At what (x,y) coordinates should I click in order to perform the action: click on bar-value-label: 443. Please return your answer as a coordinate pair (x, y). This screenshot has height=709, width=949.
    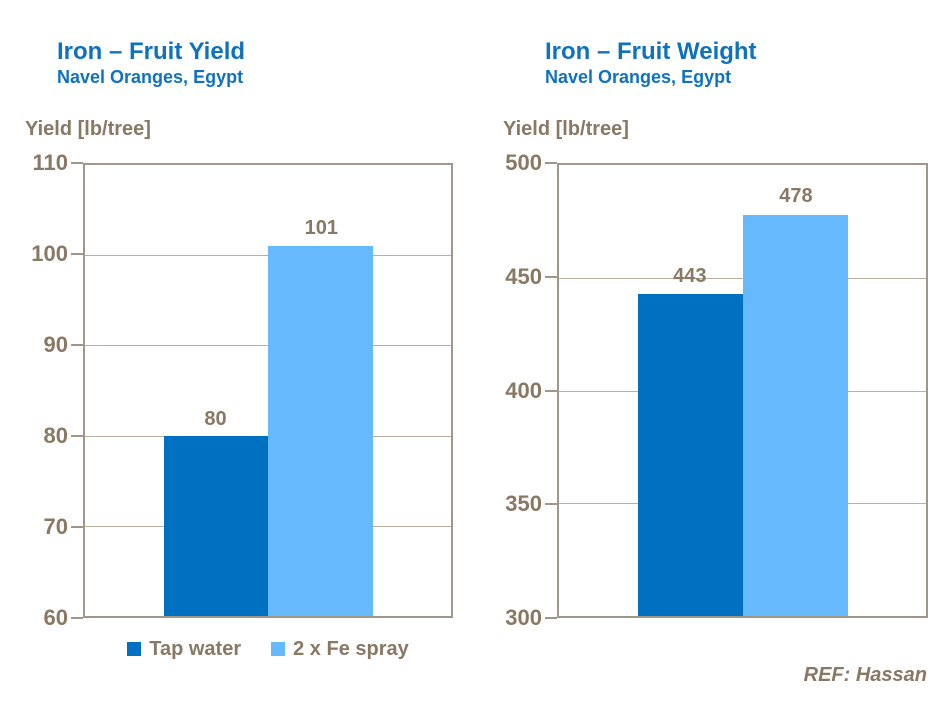
    Looking at the image, I should click on (690, 275).